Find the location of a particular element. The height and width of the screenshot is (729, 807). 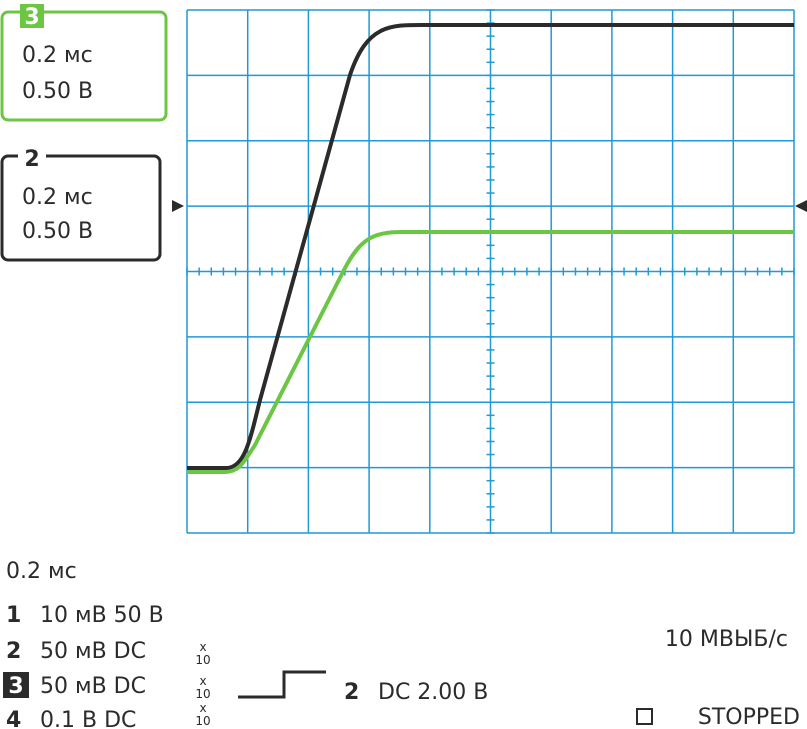

channel-setting: 10 мВ 50 В is located at coordinates (102, 615).